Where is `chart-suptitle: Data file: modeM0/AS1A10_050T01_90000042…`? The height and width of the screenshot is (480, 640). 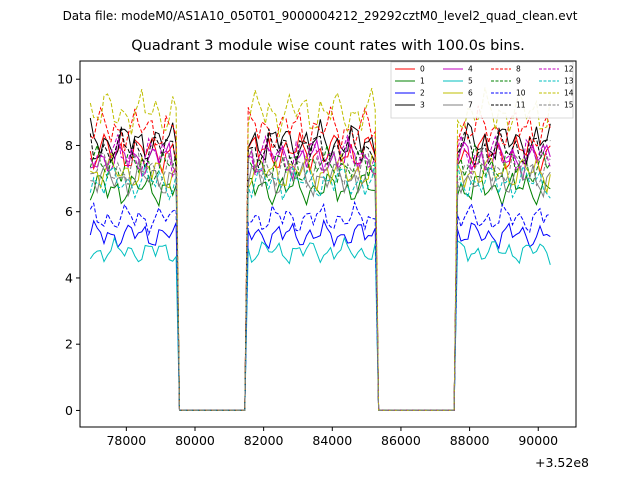
chart-suptitle: Data file: modeM0/AS1A10_050T01_90000042… is located at coordinates (320, 16).